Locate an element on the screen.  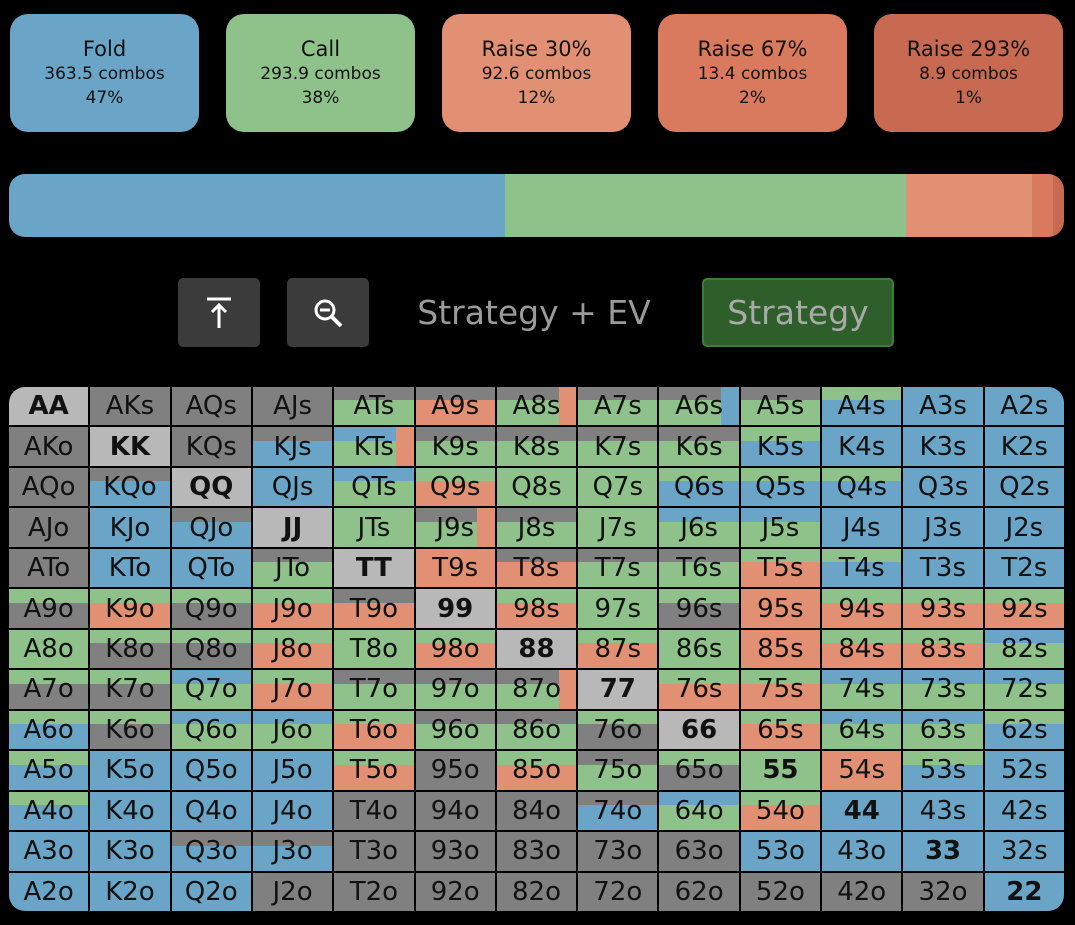
hand-cell: A8s is located at coordinates (536, 406).